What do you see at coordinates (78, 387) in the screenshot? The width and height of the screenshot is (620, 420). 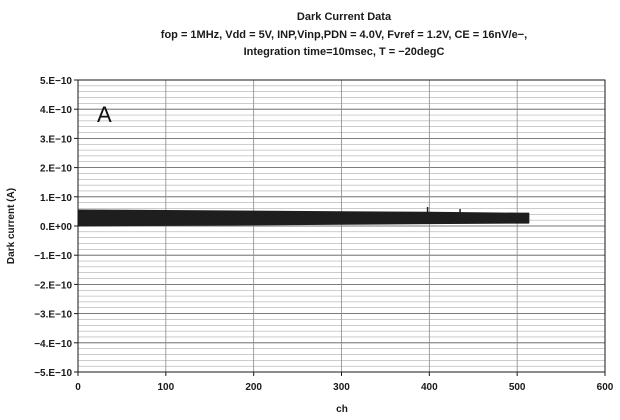 I see `x-tick-label: 0` at bounding box center [78, 387].